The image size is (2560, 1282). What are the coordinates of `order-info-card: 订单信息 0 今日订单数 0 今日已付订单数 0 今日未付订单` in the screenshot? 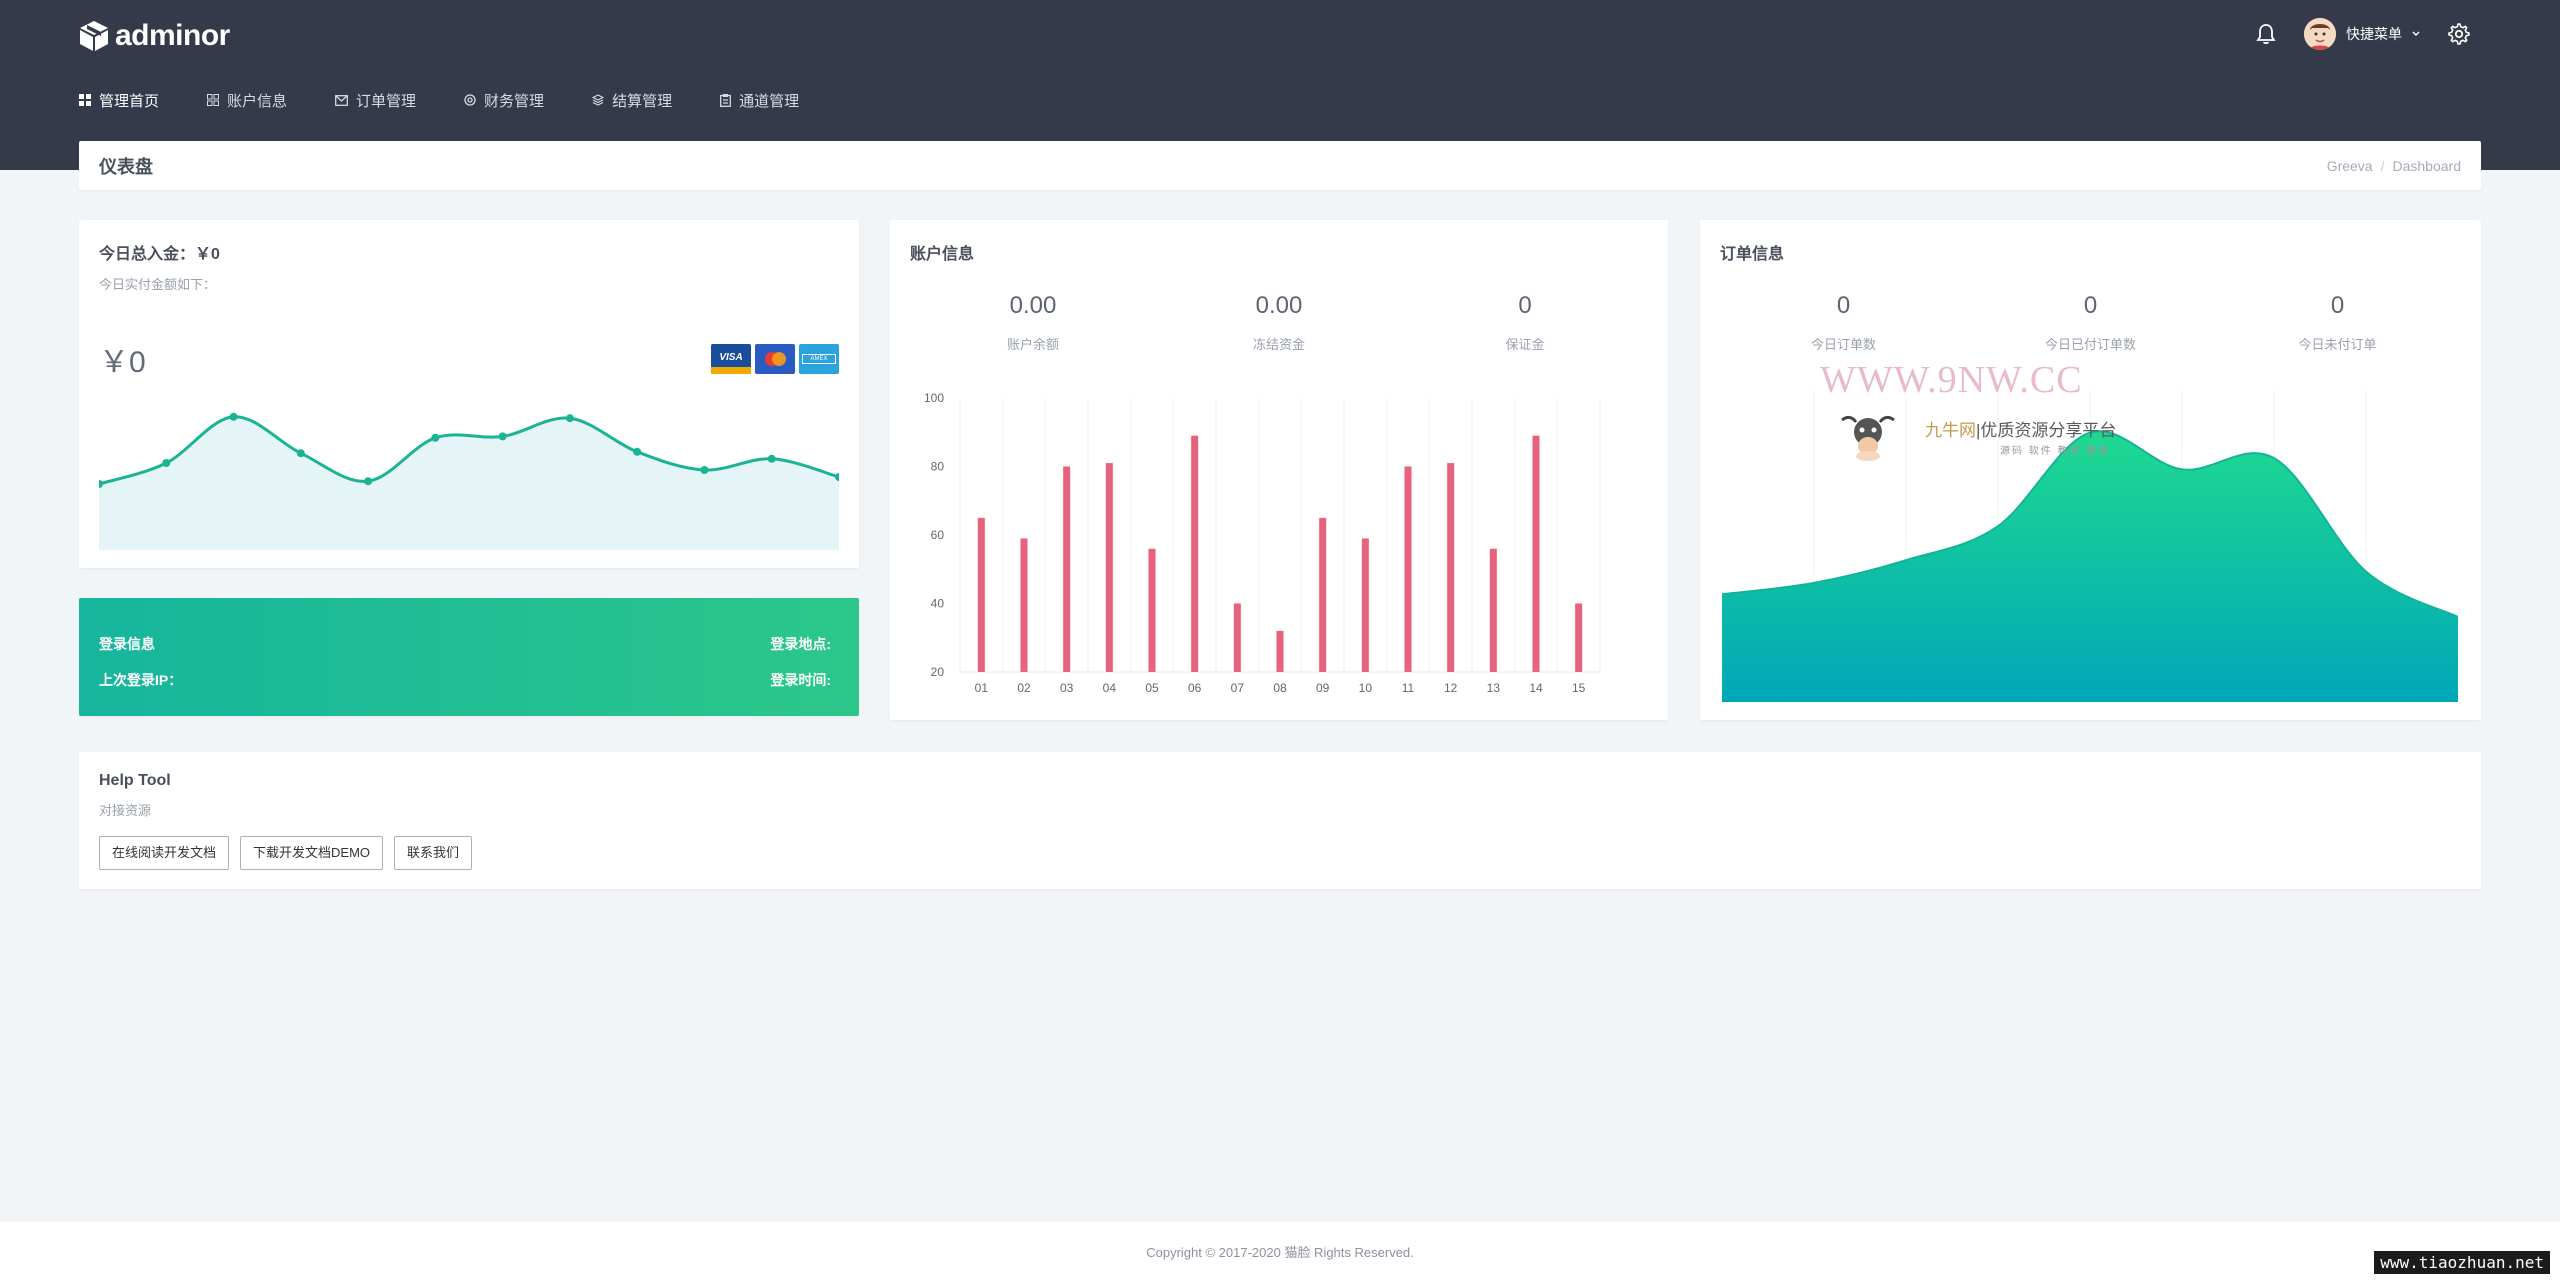 It's located at (2090, 470).